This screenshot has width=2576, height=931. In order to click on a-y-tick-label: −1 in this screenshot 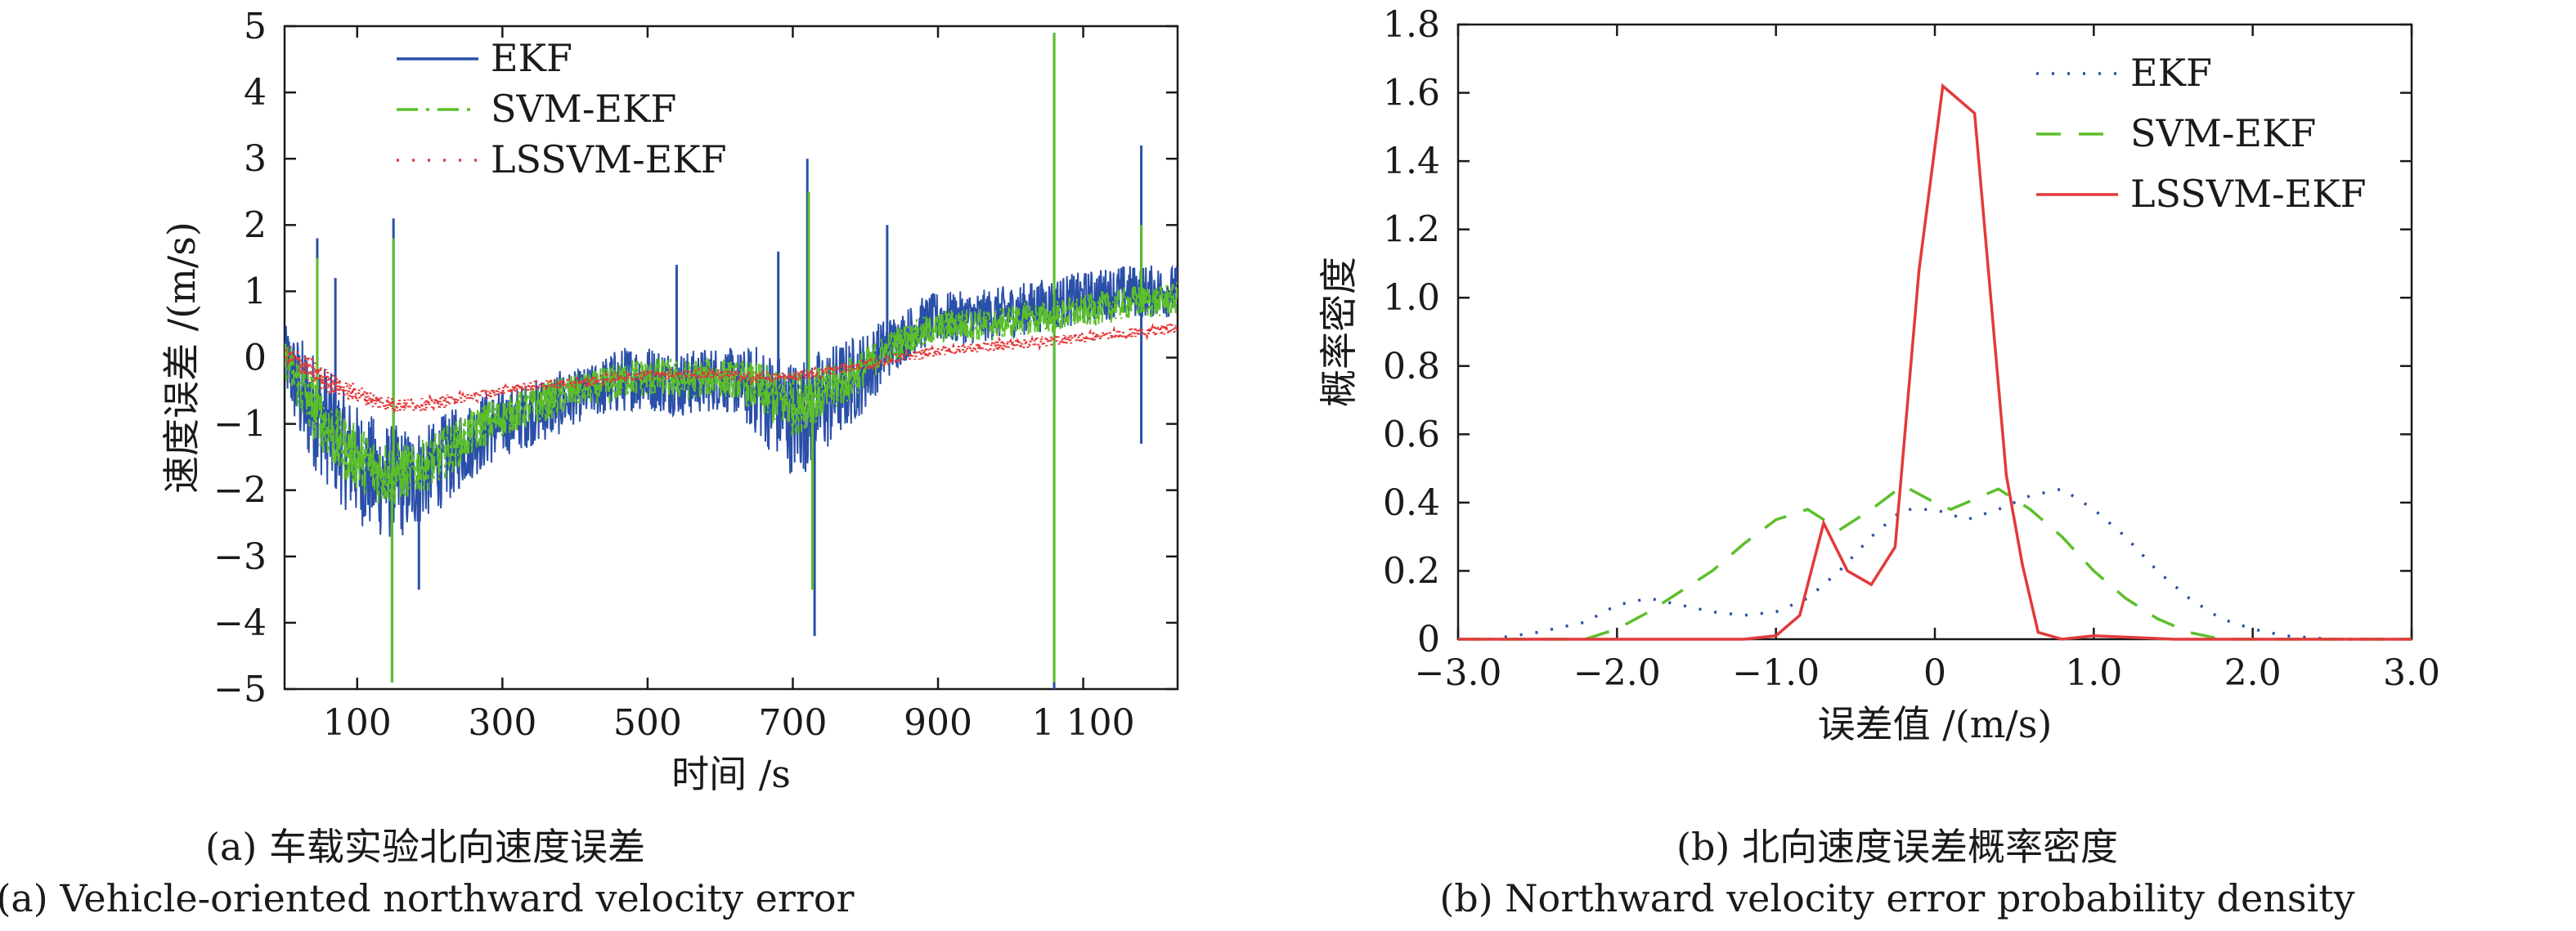, I will do `click(240, 424)`.